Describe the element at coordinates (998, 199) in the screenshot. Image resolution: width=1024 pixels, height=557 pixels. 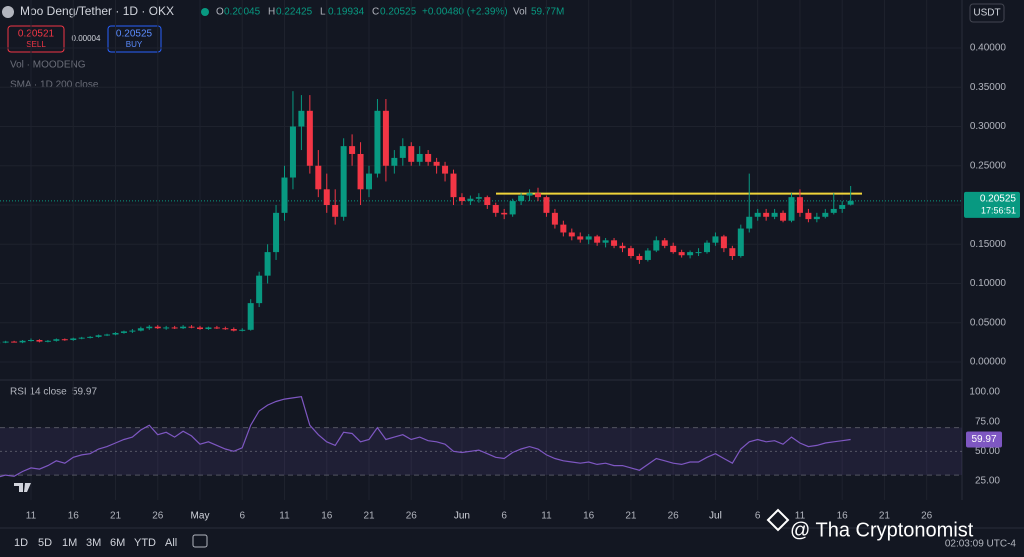
I see `last-price-label: 0.20525` at that location.